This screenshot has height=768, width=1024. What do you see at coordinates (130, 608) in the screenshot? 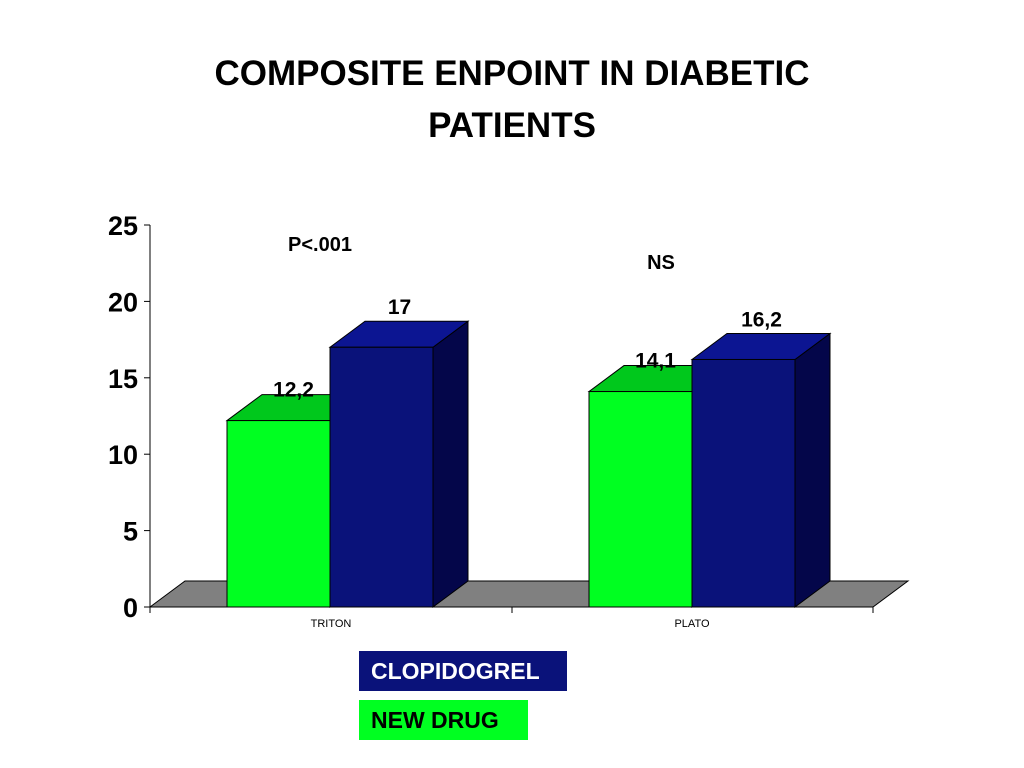
I see `y-tick-label: 0` at bounding box center [130, 608].